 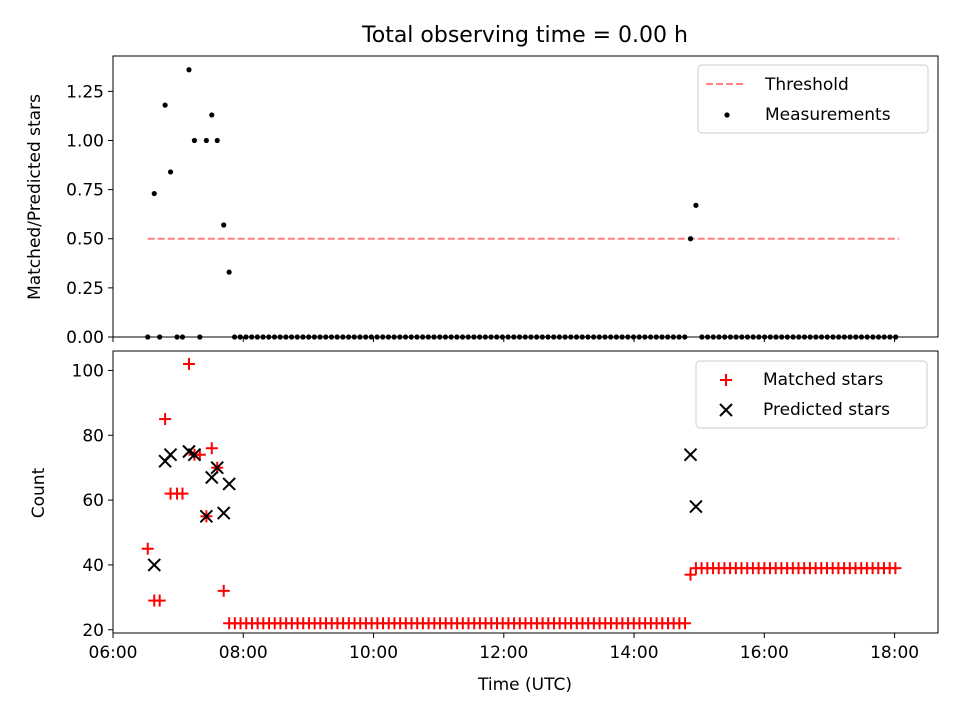 I want to click on ratio-y-ticks: 0.00 0.25 0.50 0.75 1.00 1.25, so click(x=89, y=215).